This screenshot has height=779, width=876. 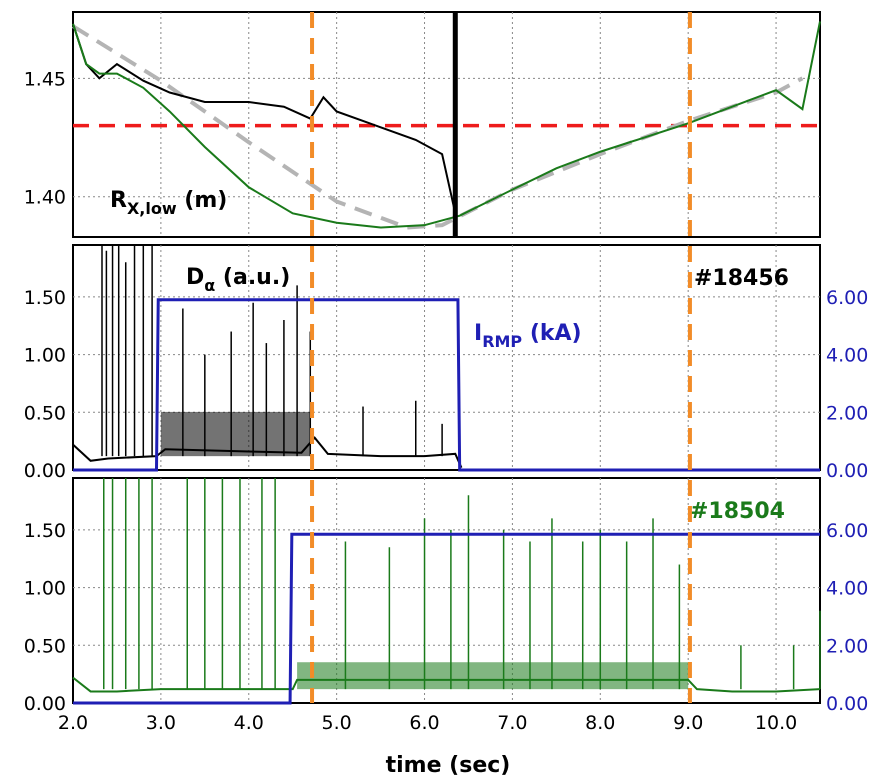 I want to click on x-tick-label: 5.0, so click(x=337, y=723).